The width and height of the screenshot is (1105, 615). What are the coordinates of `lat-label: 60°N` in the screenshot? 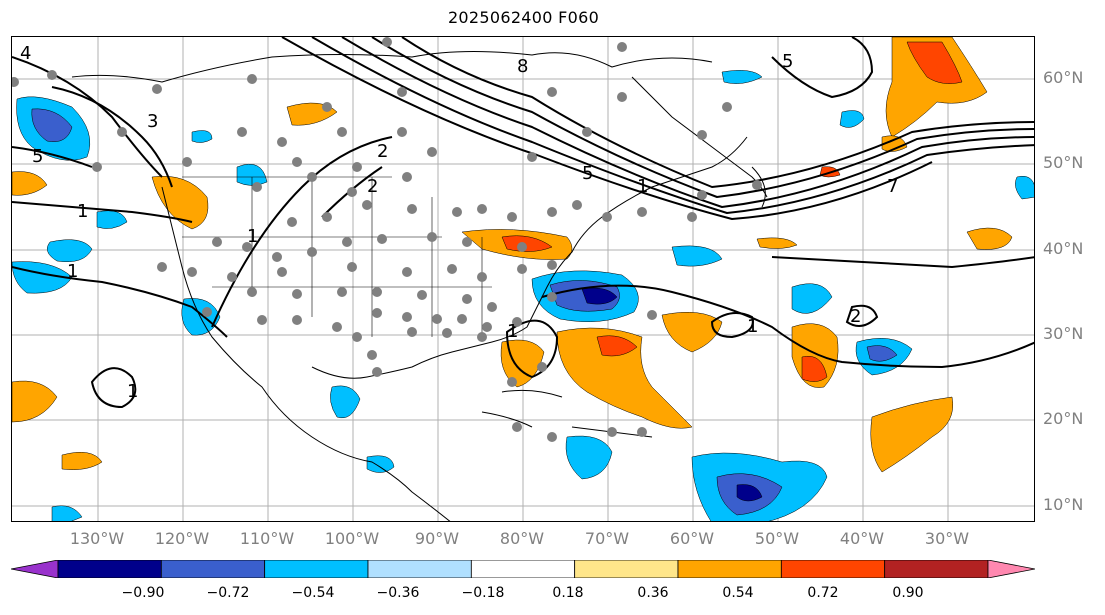 It's located at (1063, 77).